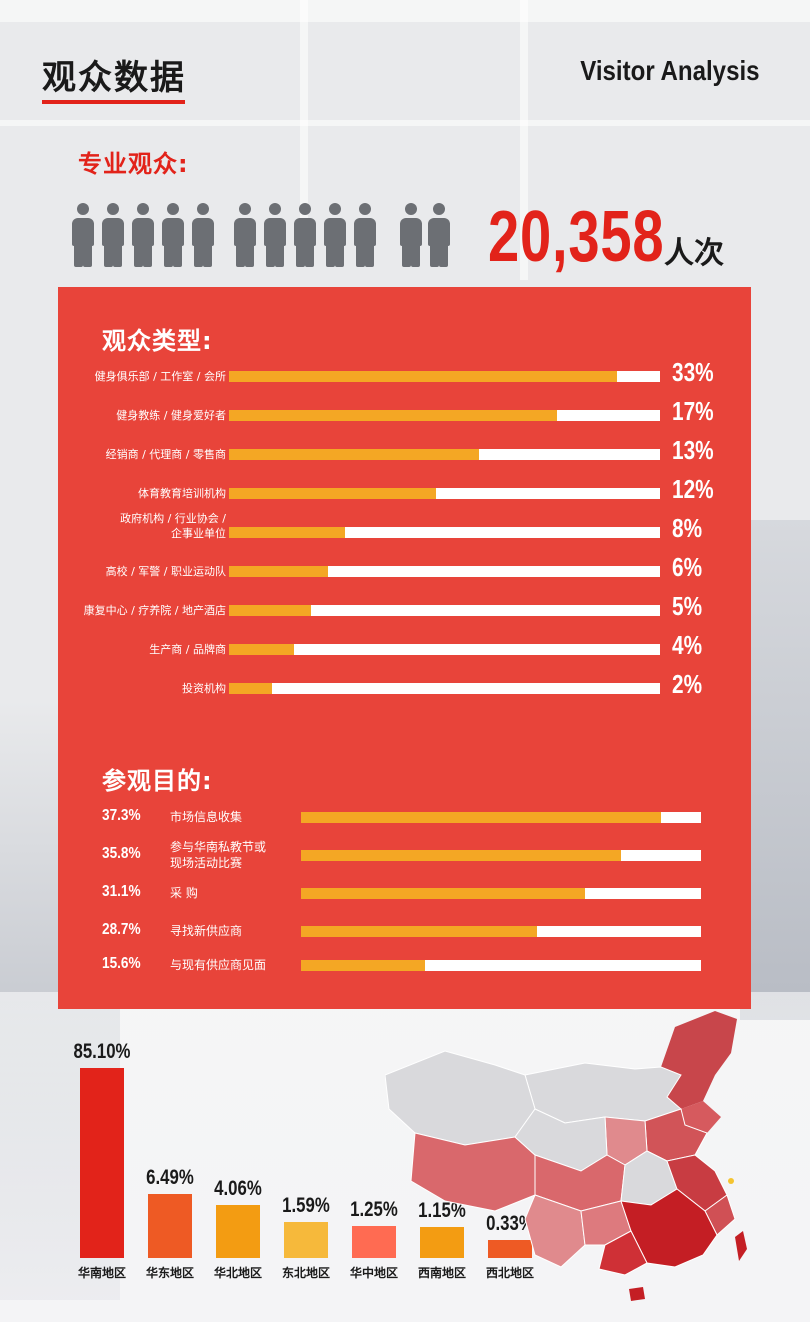  What do you see at coordinates (218, 965) in the screenshot?
I see `visit-purpose-label-line: 与现有供应商见面` at bounding box center [218, 965].